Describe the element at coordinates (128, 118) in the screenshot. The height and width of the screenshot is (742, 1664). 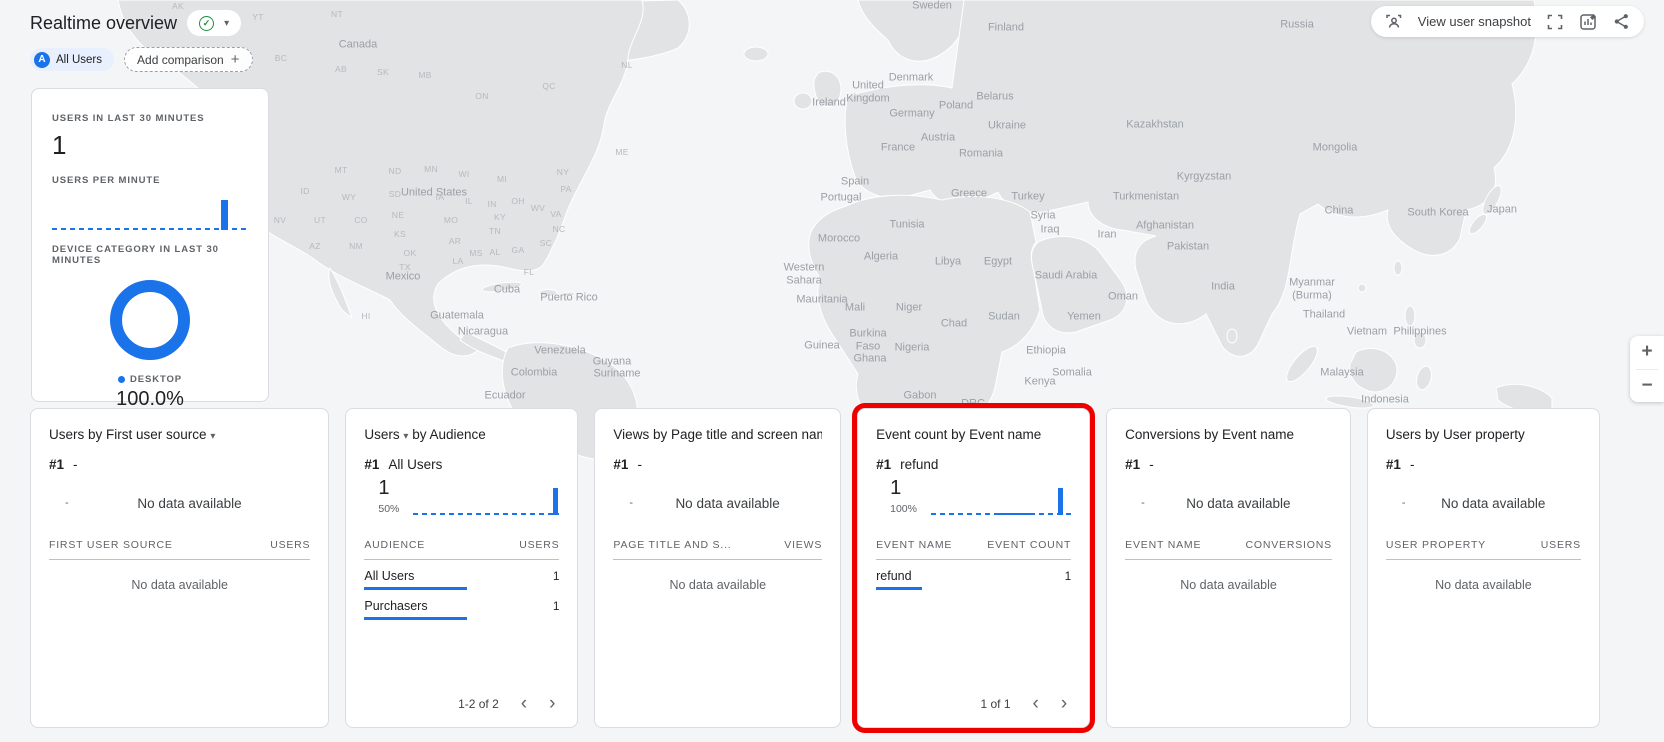
I see `users-30min-label: USERS IN LAST 30 MINUTES` at that location.